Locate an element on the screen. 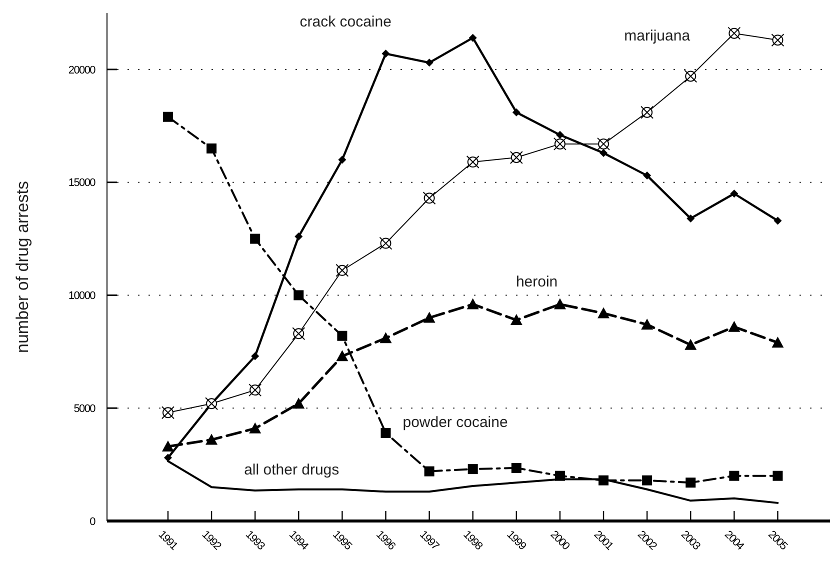  y-axis-title: number of drug arrests is located at coordinates (22, 267).